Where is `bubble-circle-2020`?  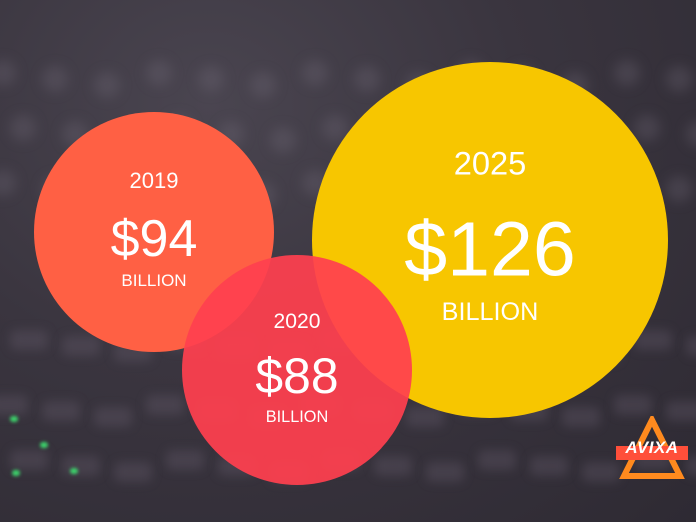 bubble-circle-2020 is located at coordinates (297, 370).